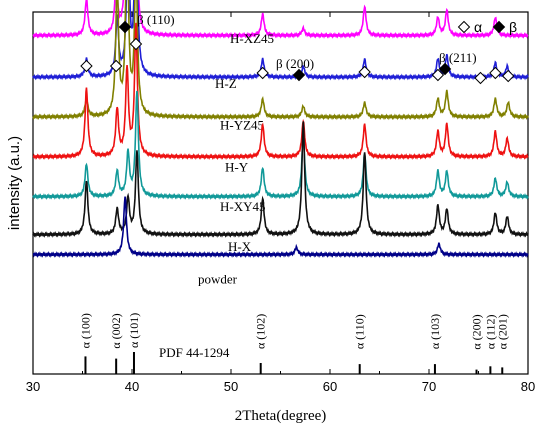 This screenshot has width=550, height=429. Describe the element at coordinates (14, 183) in the screenshot. I see `y-axis-label: intensity (a.u.)` at that location.